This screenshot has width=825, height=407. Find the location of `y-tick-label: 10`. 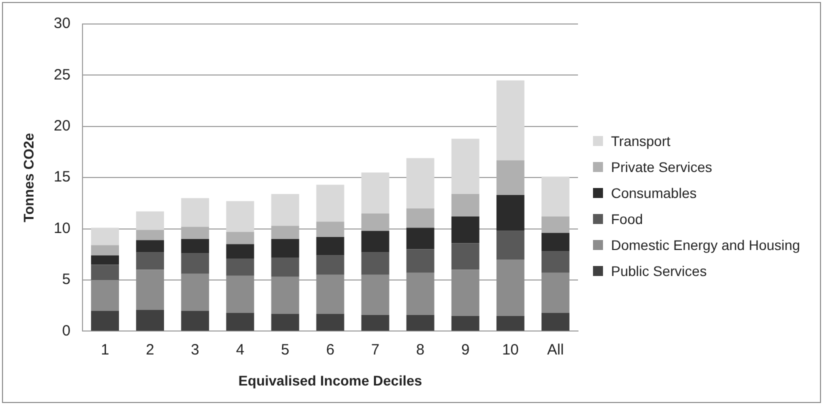

y-tick-label: 10 is located at coordinates (62, 228).